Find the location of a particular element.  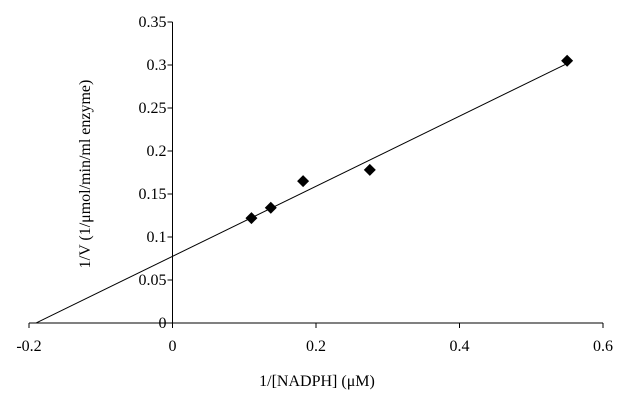

x-tick-label: -0.2 is located at coordinates (28, 346).